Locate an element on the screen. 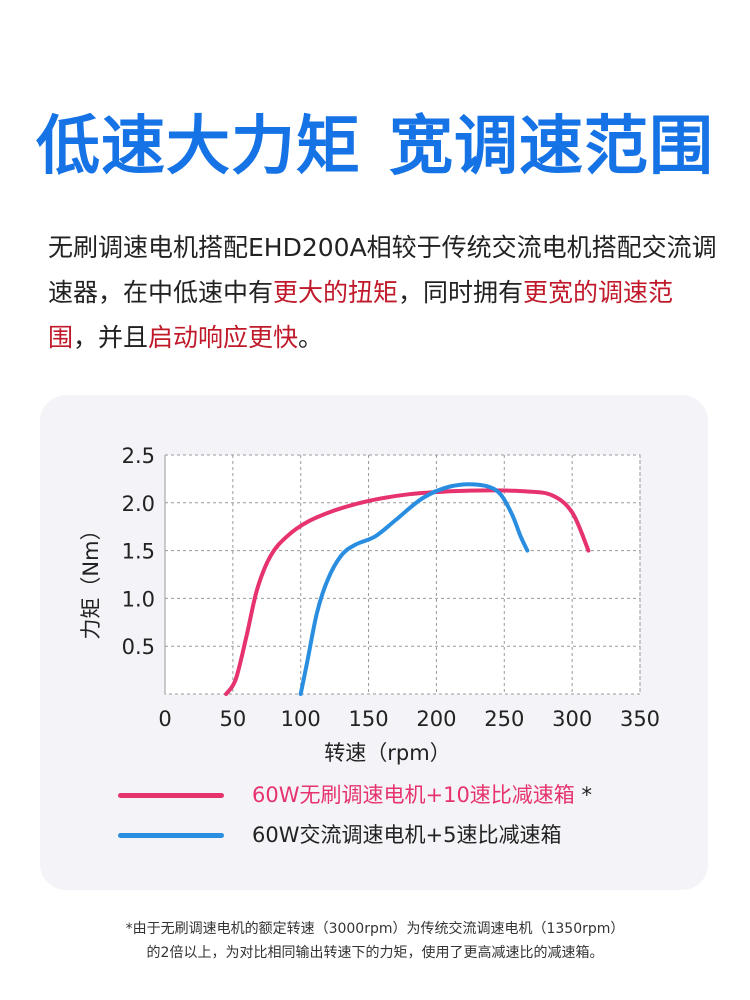 This screenshot has height=1000, width=750. legend-line-brushless is located at coordinates (171, 795).